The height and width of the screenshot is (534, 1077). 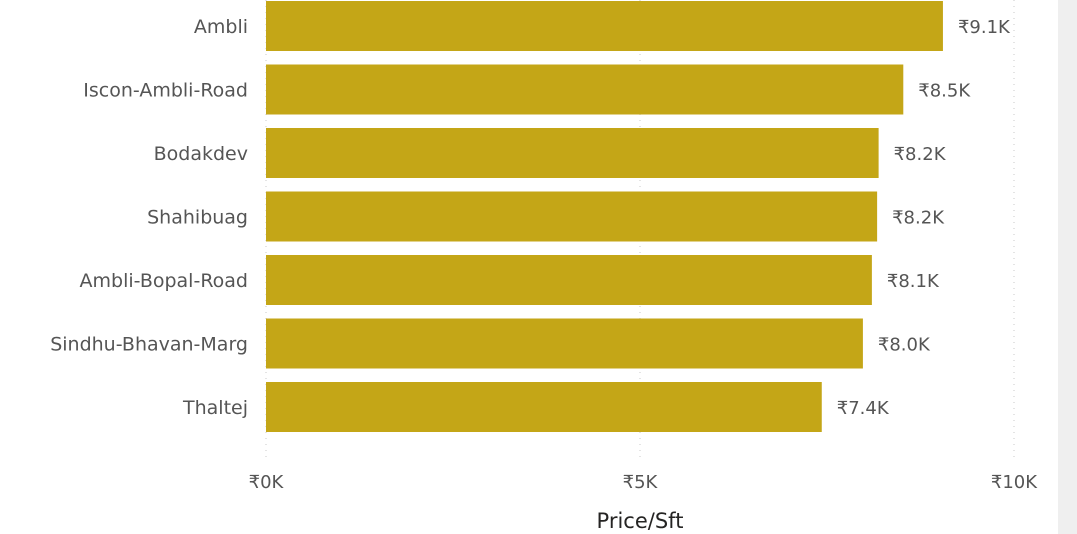 What do you see at coordinates (221, 27) in the screenshot?
I see `category-label: Ambli` at bounding box center [221, 27].